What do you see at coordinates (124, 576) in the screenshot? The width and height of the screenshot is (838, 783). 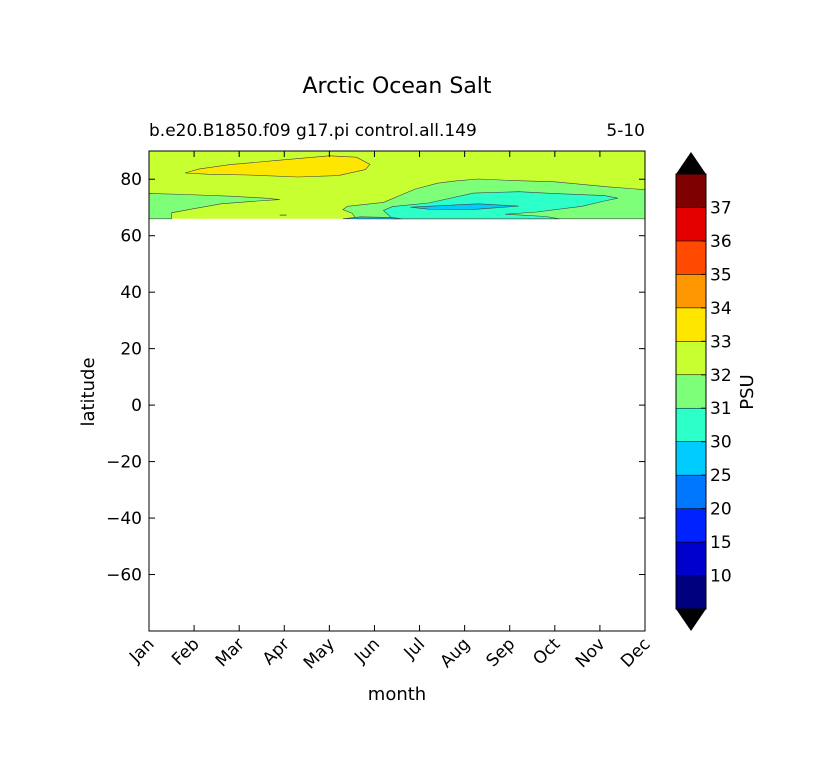 I see `y-tick-label: −60` at bounding box center [124, 576].